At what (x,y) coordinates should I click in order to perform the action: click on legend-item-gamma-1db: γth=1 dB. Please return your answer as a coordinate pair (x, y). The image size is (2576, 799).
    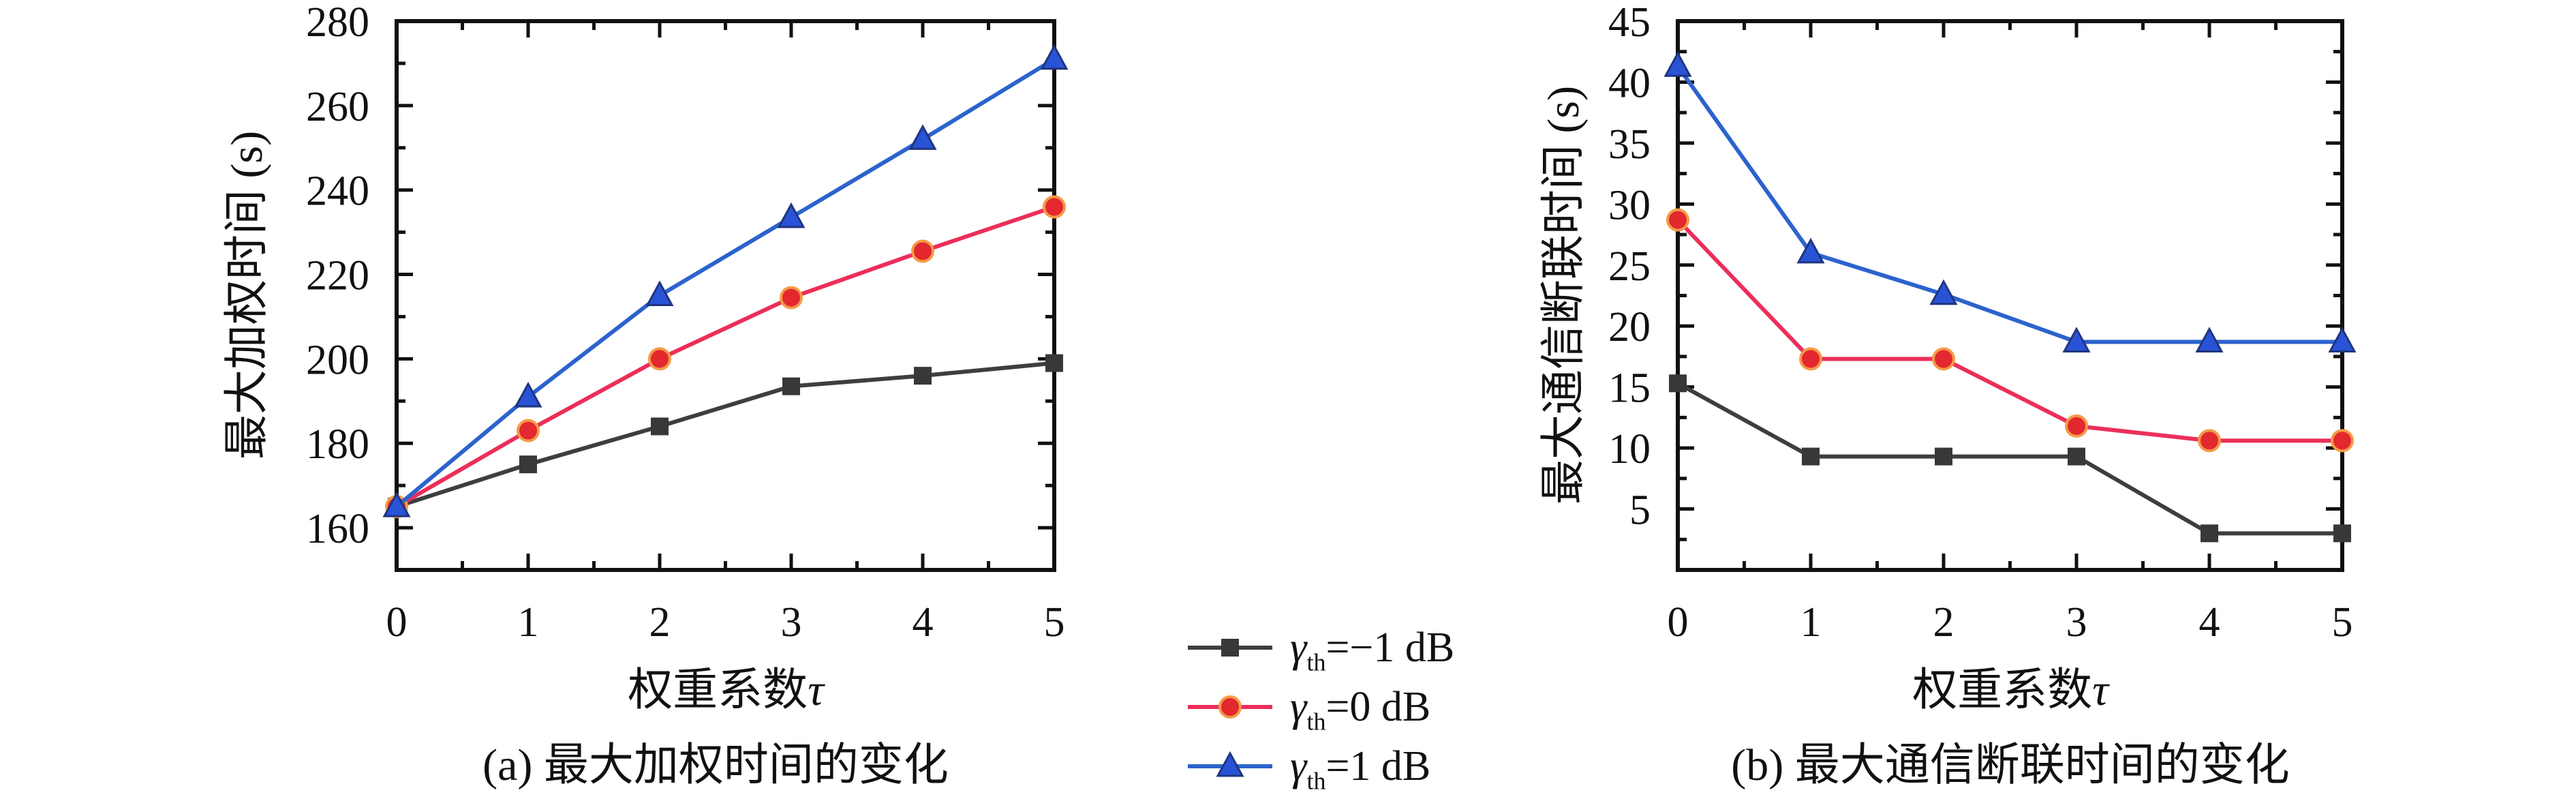
    Looking at the image, I should click on (1319, 766).